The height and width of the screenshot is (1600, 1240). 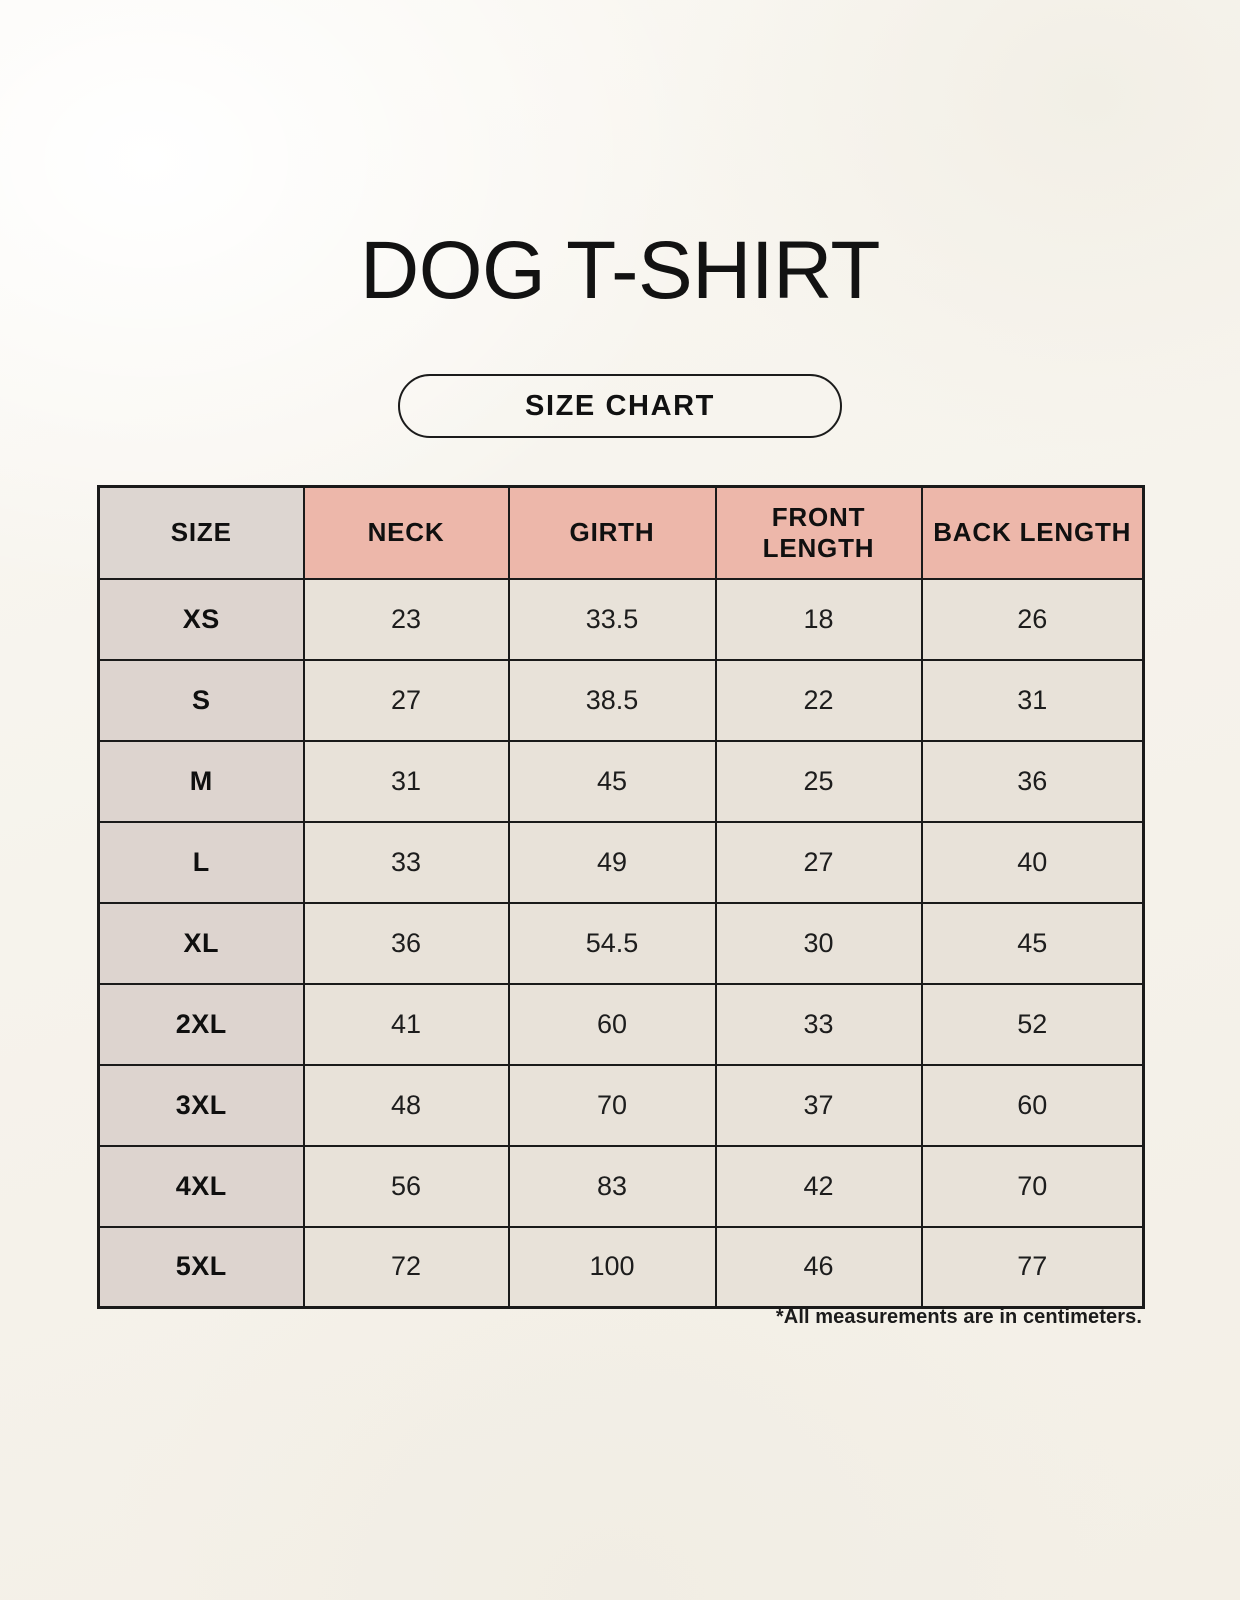 I want to click on cell-size: L, so click(x=201, y=862).